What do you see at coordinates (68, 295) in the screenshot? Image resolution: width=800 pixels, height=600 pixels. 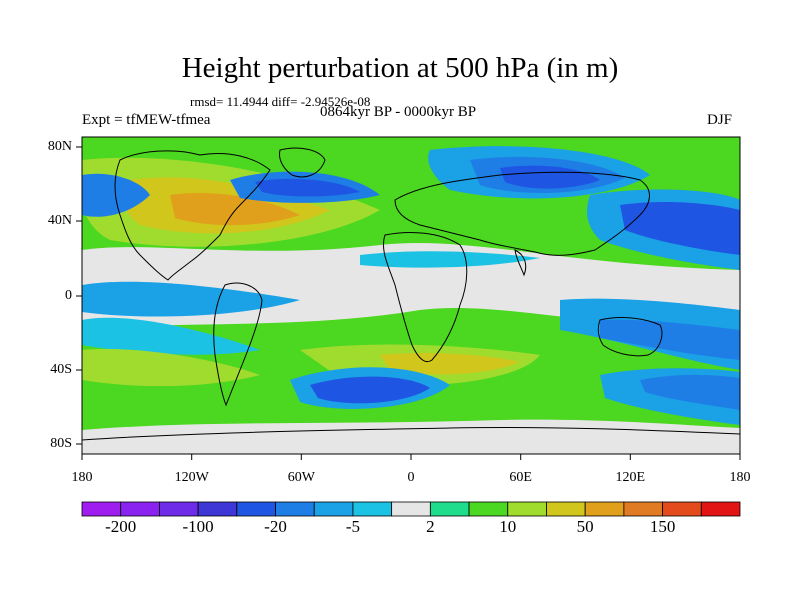 I see `y-tick-label: 0` at bounding box center [68, 295].